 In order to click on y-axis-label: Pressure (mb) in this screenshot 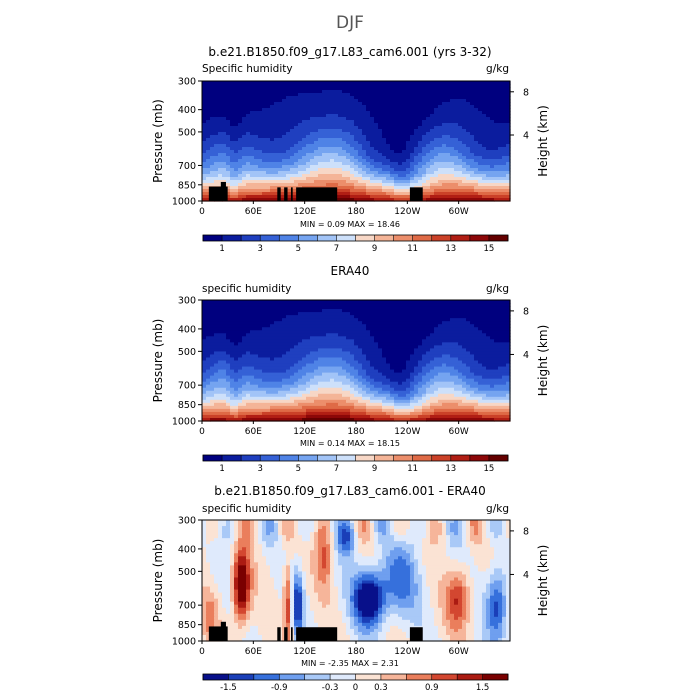, I will do `click(158, 581)`.